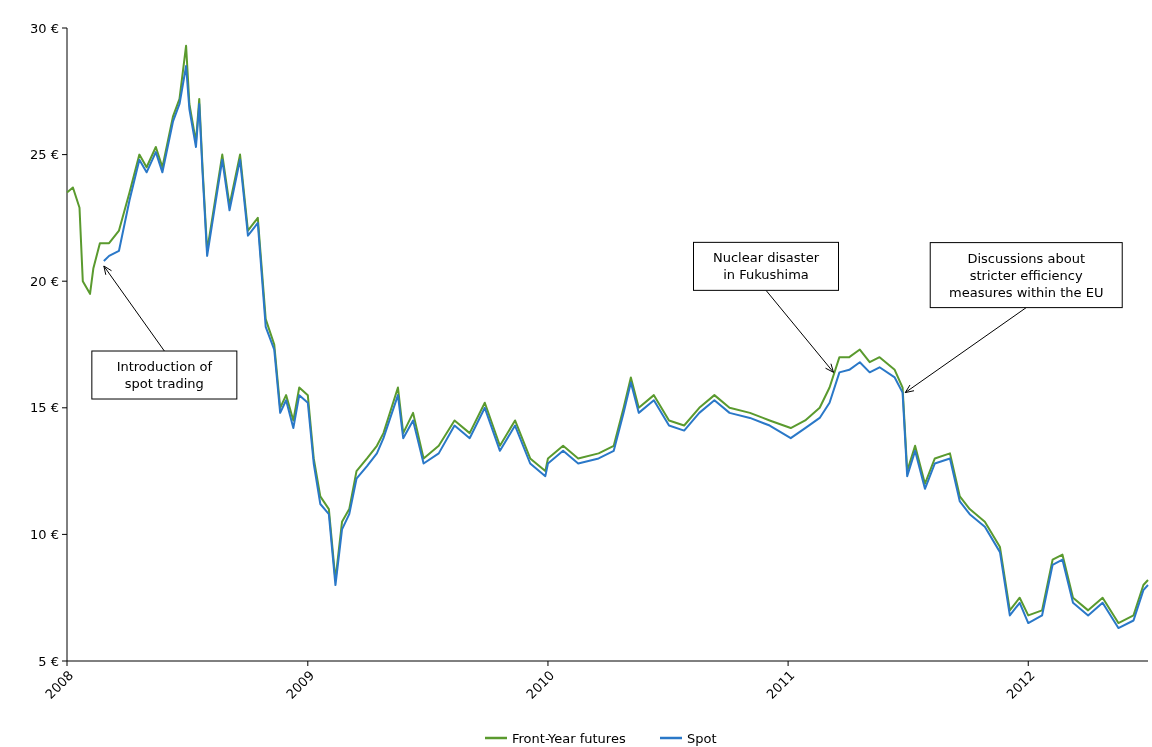 The height and width of the screenshot is (747, 1152). I want to click on annotation: Introduction of spot trading, so click(164, 375).